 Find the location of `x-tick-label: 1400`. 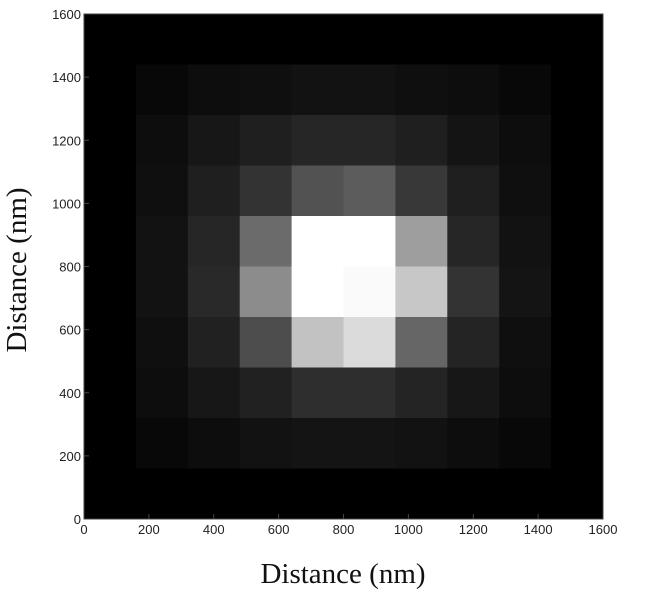

x-tick-label: 1400 is located at coordinates (538, 529).